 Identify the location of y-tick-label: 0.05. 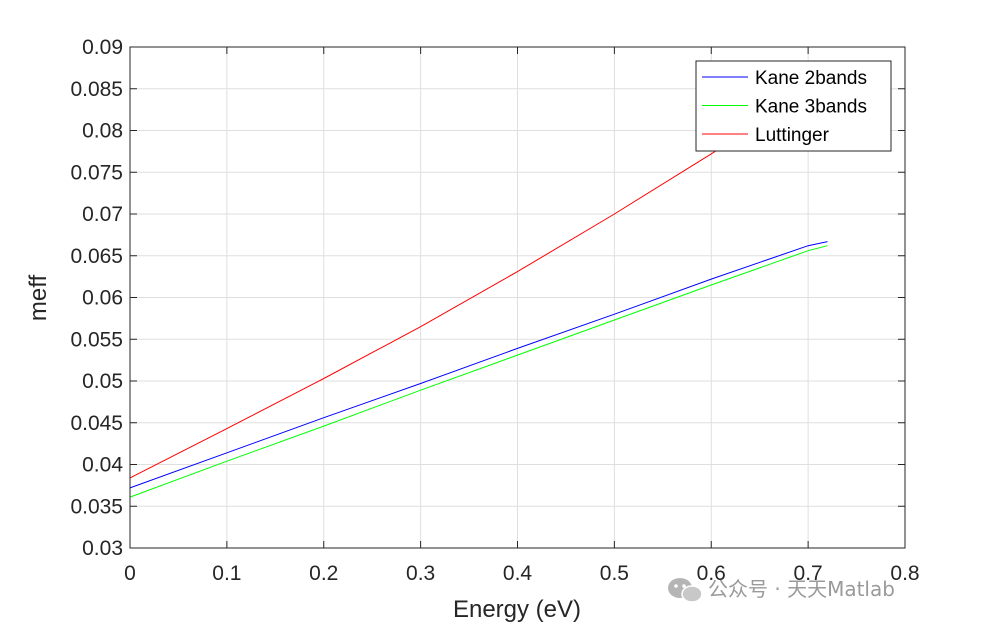
(102, 381).